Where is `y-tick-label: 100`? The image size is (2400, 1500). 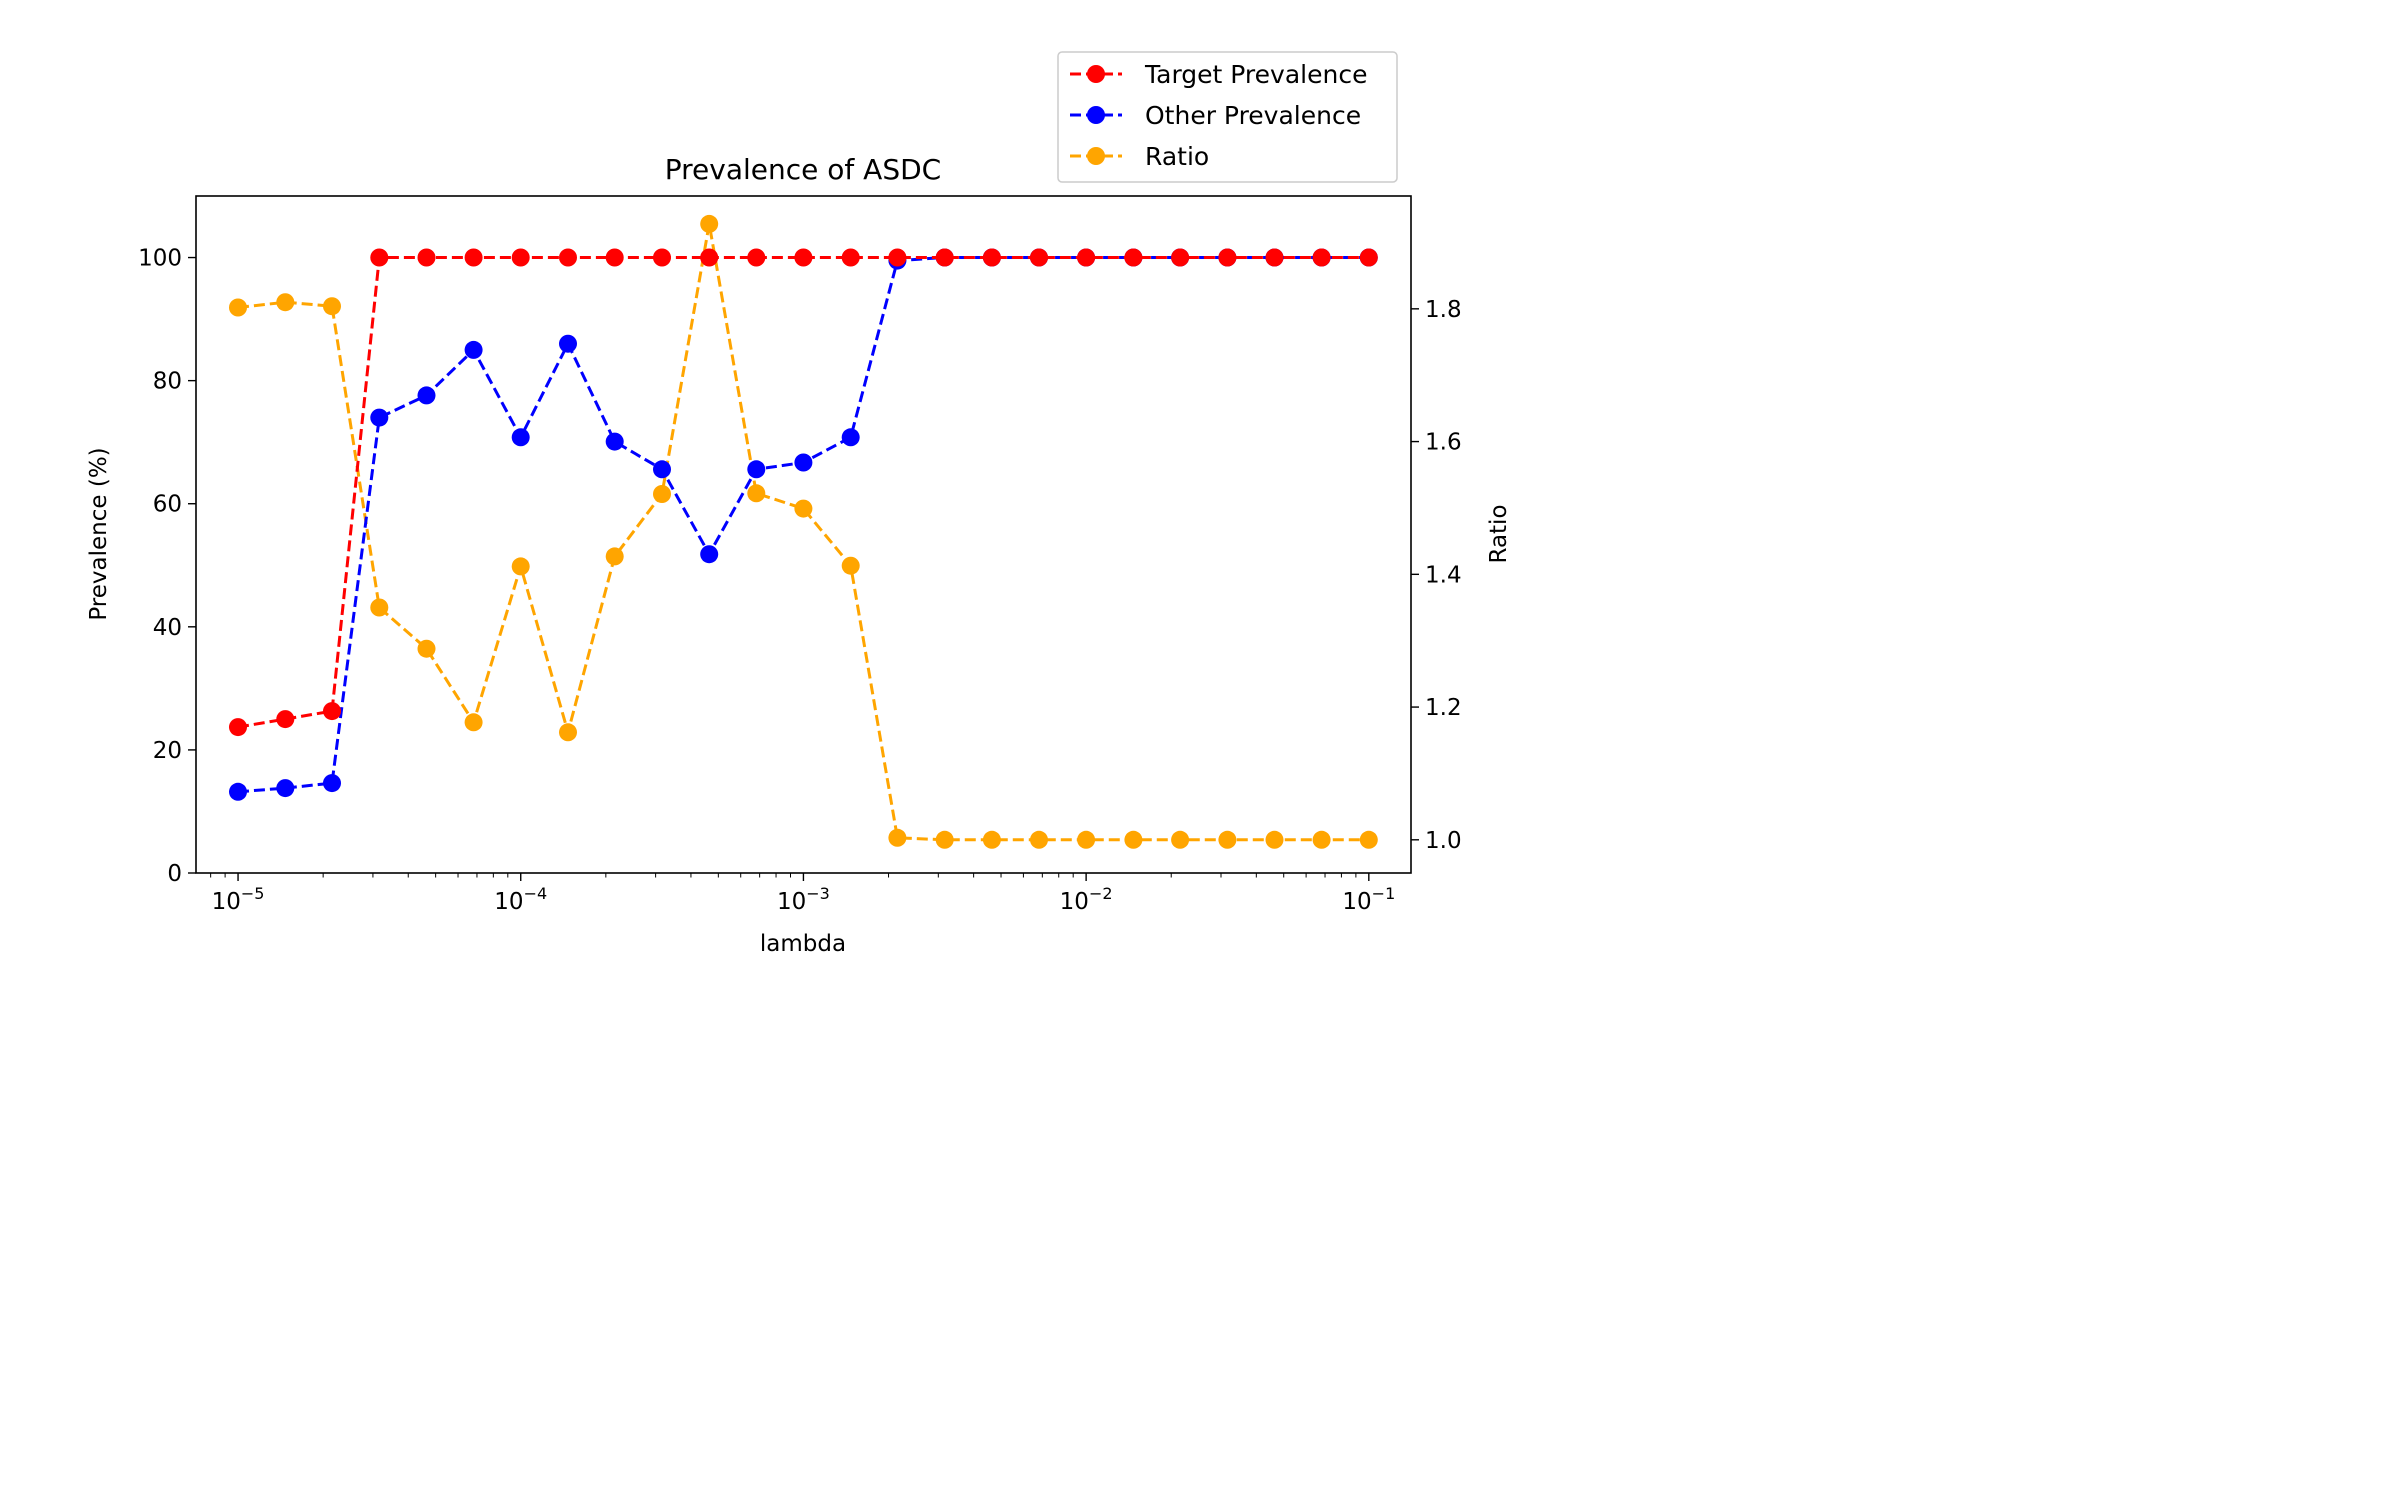 y-tick-label: 100 is located at coordinates (160, 259).